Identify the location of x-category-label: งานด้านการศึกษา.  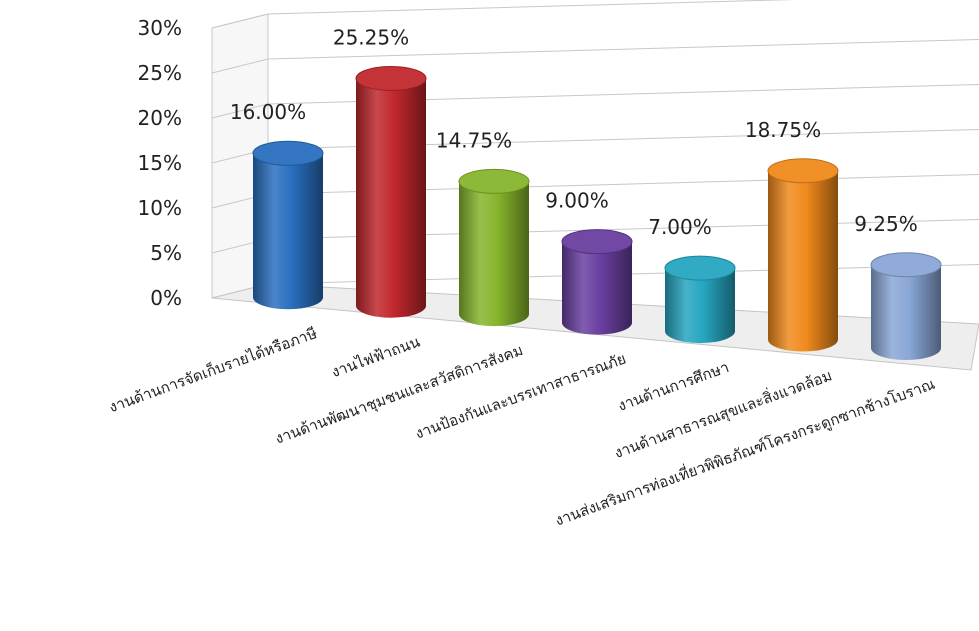
(673, 386).